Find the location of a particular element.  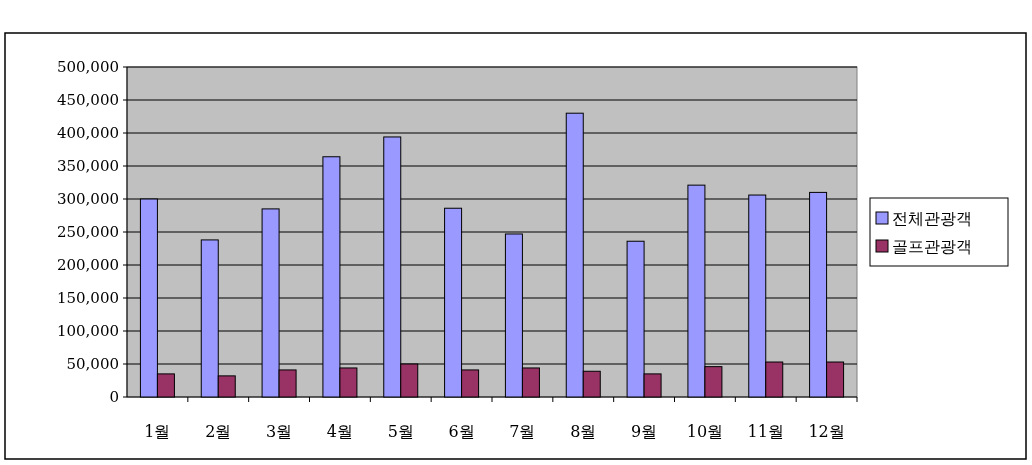

x-tick-label: 1월 is located at coordinates (157, 431).